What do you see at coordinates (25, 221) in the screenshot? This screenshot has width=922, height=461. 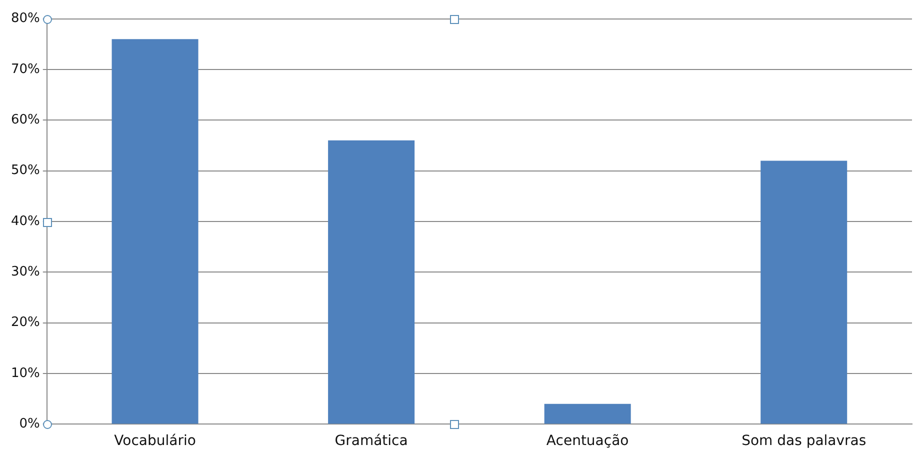 I see `y-tick-label: 40%` at bounding box center [25, 221].